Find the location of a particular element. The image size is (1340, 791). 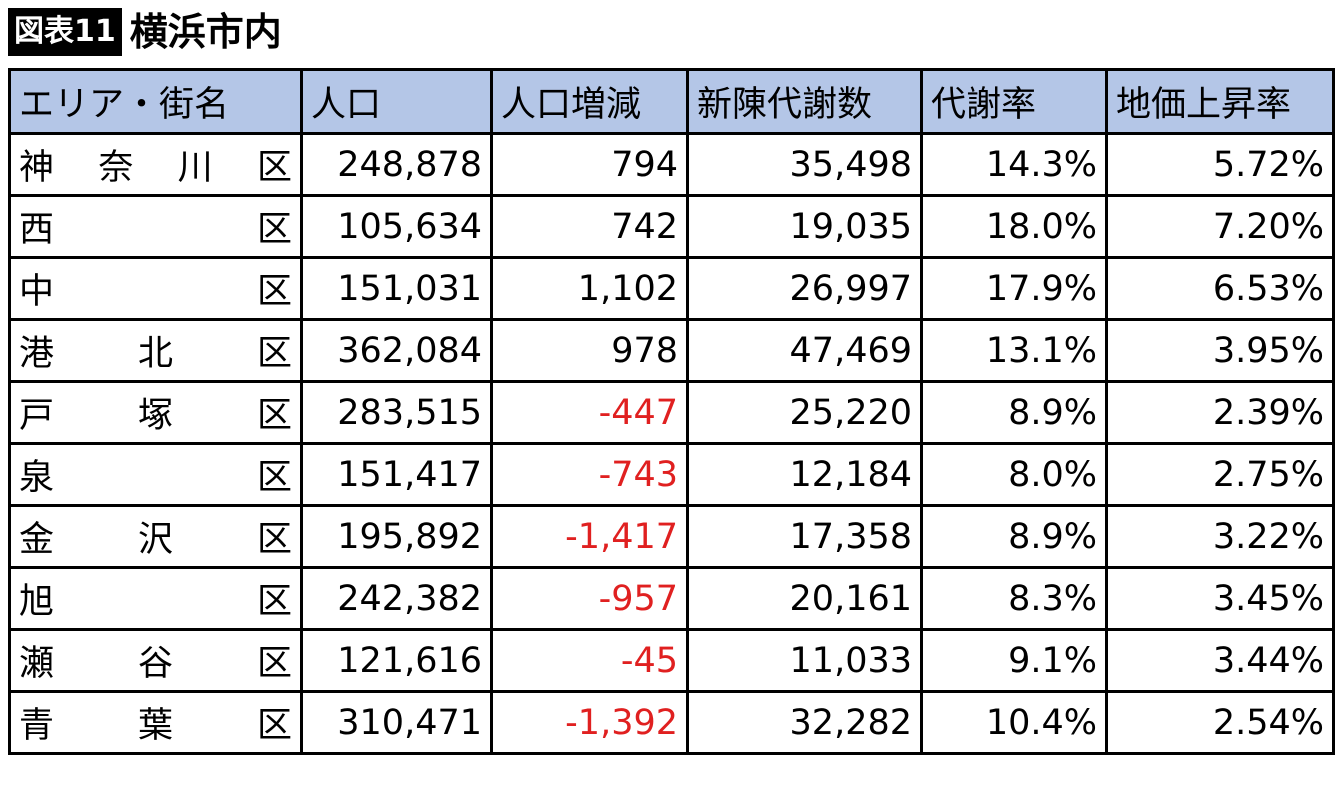

cell: 5.72% is located at coordinates (1220, 164).